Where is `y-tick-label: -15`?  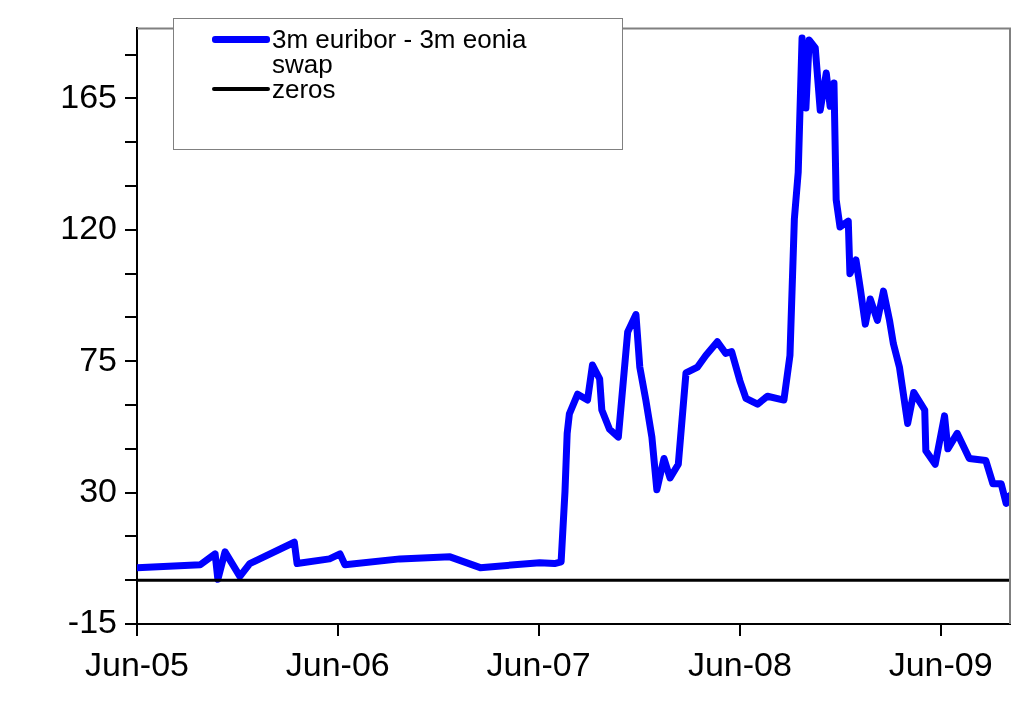 y-tick-label: -15 is located at coordinates (92, 621).